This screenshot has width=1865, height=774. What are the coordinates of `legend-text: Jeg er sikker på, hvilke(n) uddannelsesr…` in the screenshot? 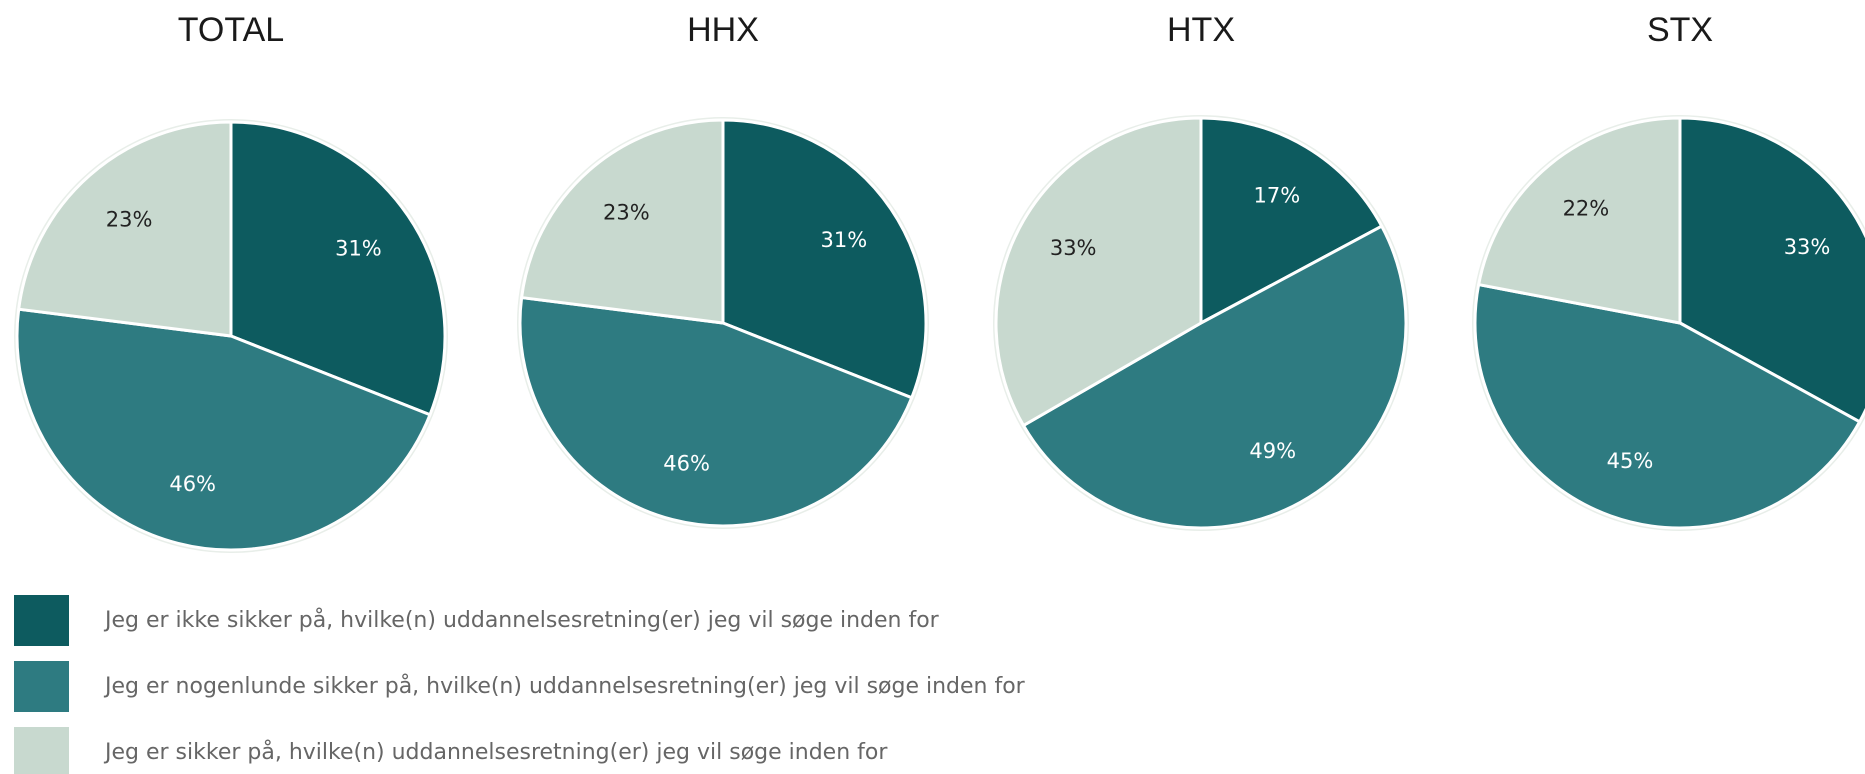 It's located at (495, 752).